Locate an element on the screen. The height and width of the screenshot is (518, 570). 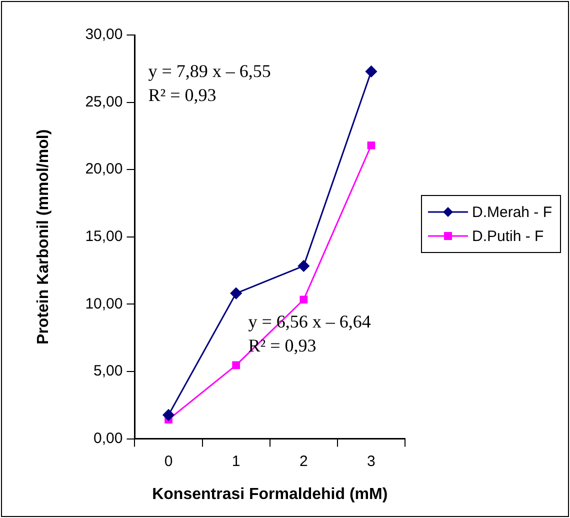
legend-label: D.Putih - F is located at coordinates (508, 236).